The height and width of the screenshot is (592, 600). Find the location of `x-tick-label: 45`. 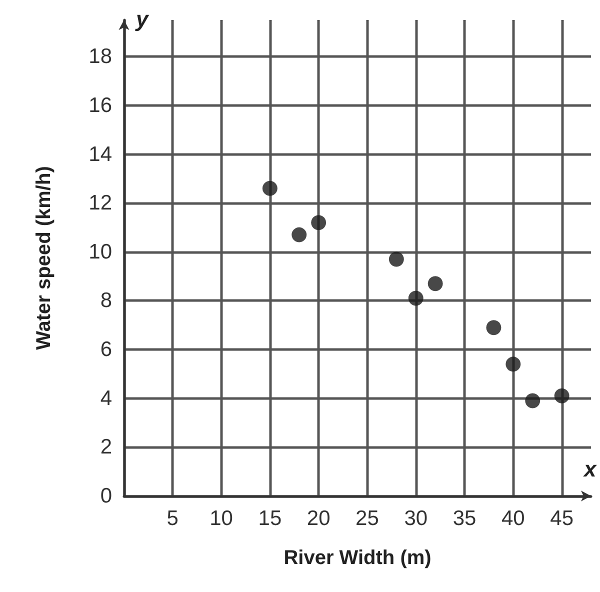

x-tick-label: 45 is located at coordinates (562, 518).